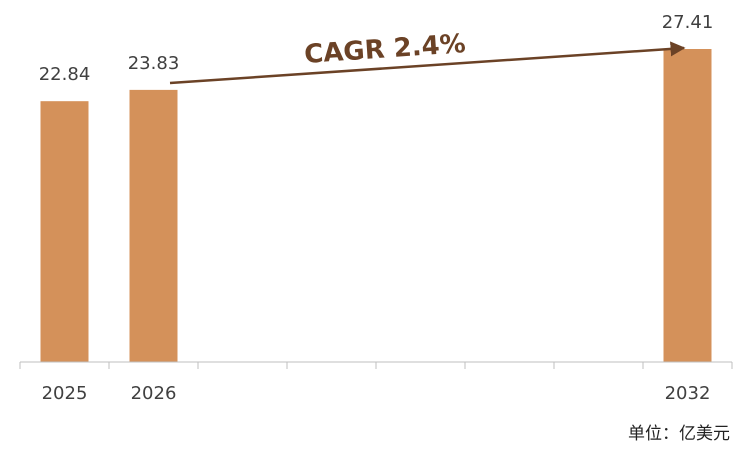  I want to click on cagr-arrow, so click(427, 63).